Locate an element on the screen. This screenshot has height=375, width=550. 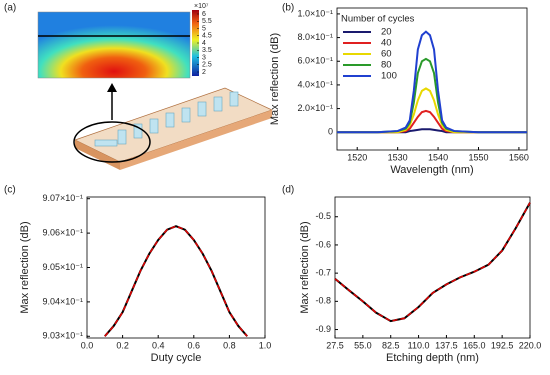
x-axis-title: Etching depth (nm) is located at coordinates (432, 358).